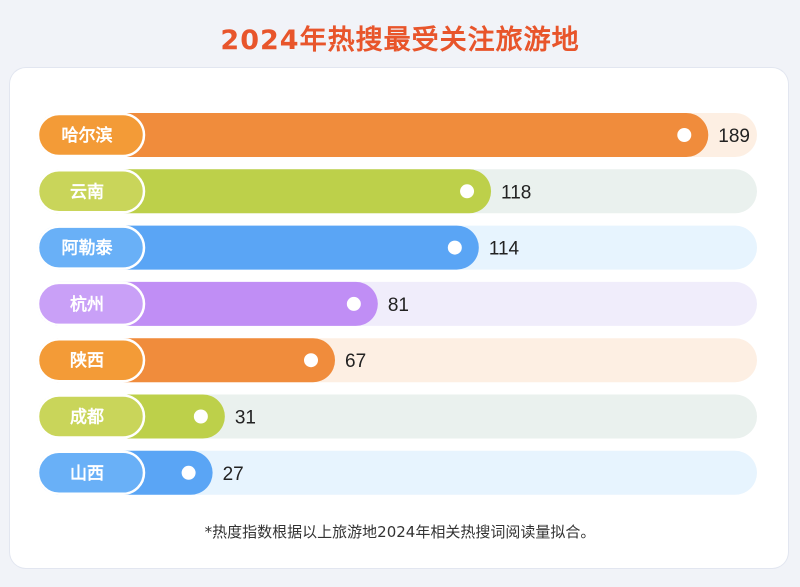 Image resolution: width=800 pixels, height=587 pixels. What do you see at coordinates (87, 304) in the screenshot?
I see `category-label: 杭州` at bounding box center [87, 304].